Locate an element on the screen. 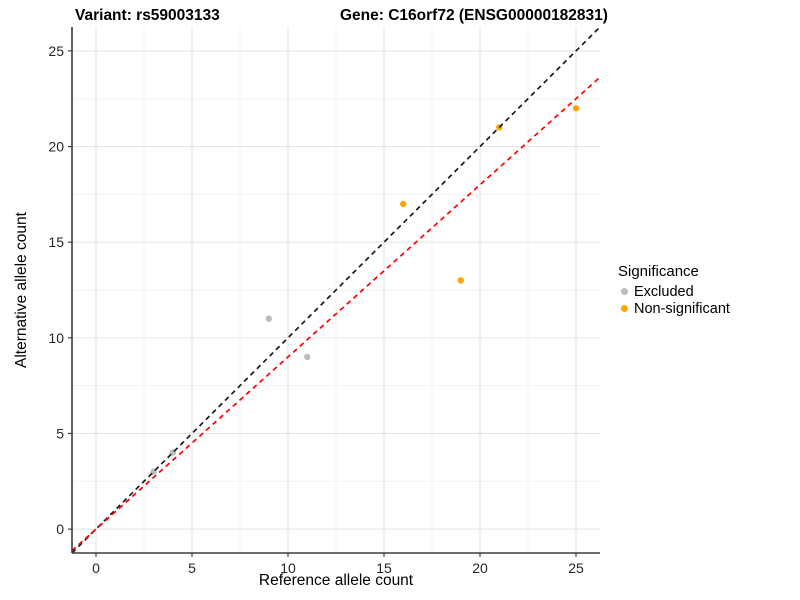  x-tick-label: 20 is located at coordinates (480, 568).